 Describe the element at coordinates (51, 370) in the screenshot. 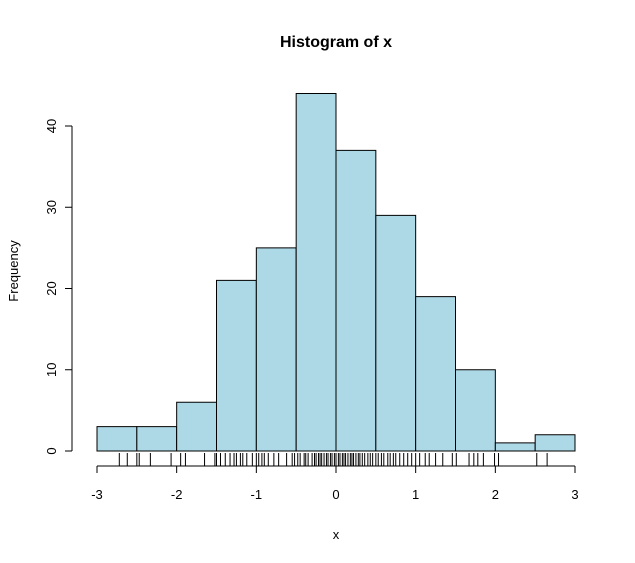

I see `y-tick-label: 10` at that location.